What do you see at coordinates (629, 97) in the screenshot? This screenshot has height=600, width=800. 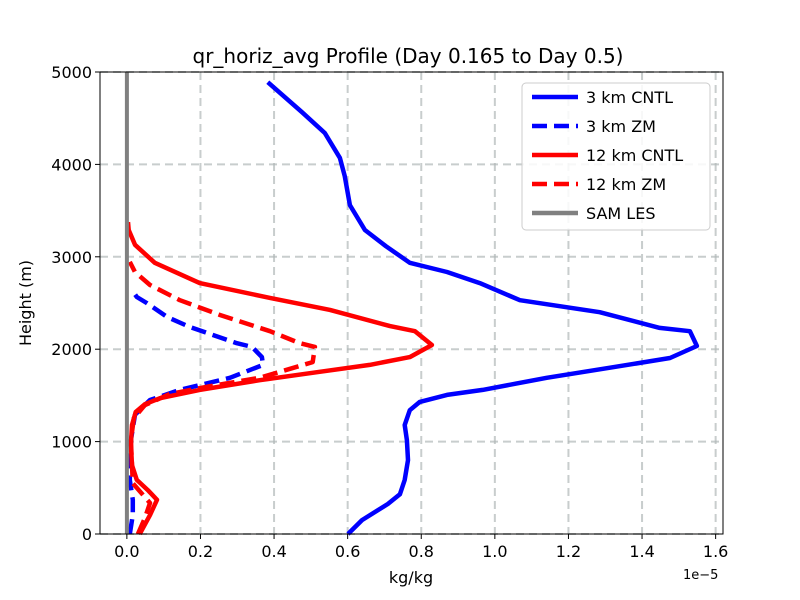 I see `legend-label: 3 km CNTL` at bounding box center [629, 97].